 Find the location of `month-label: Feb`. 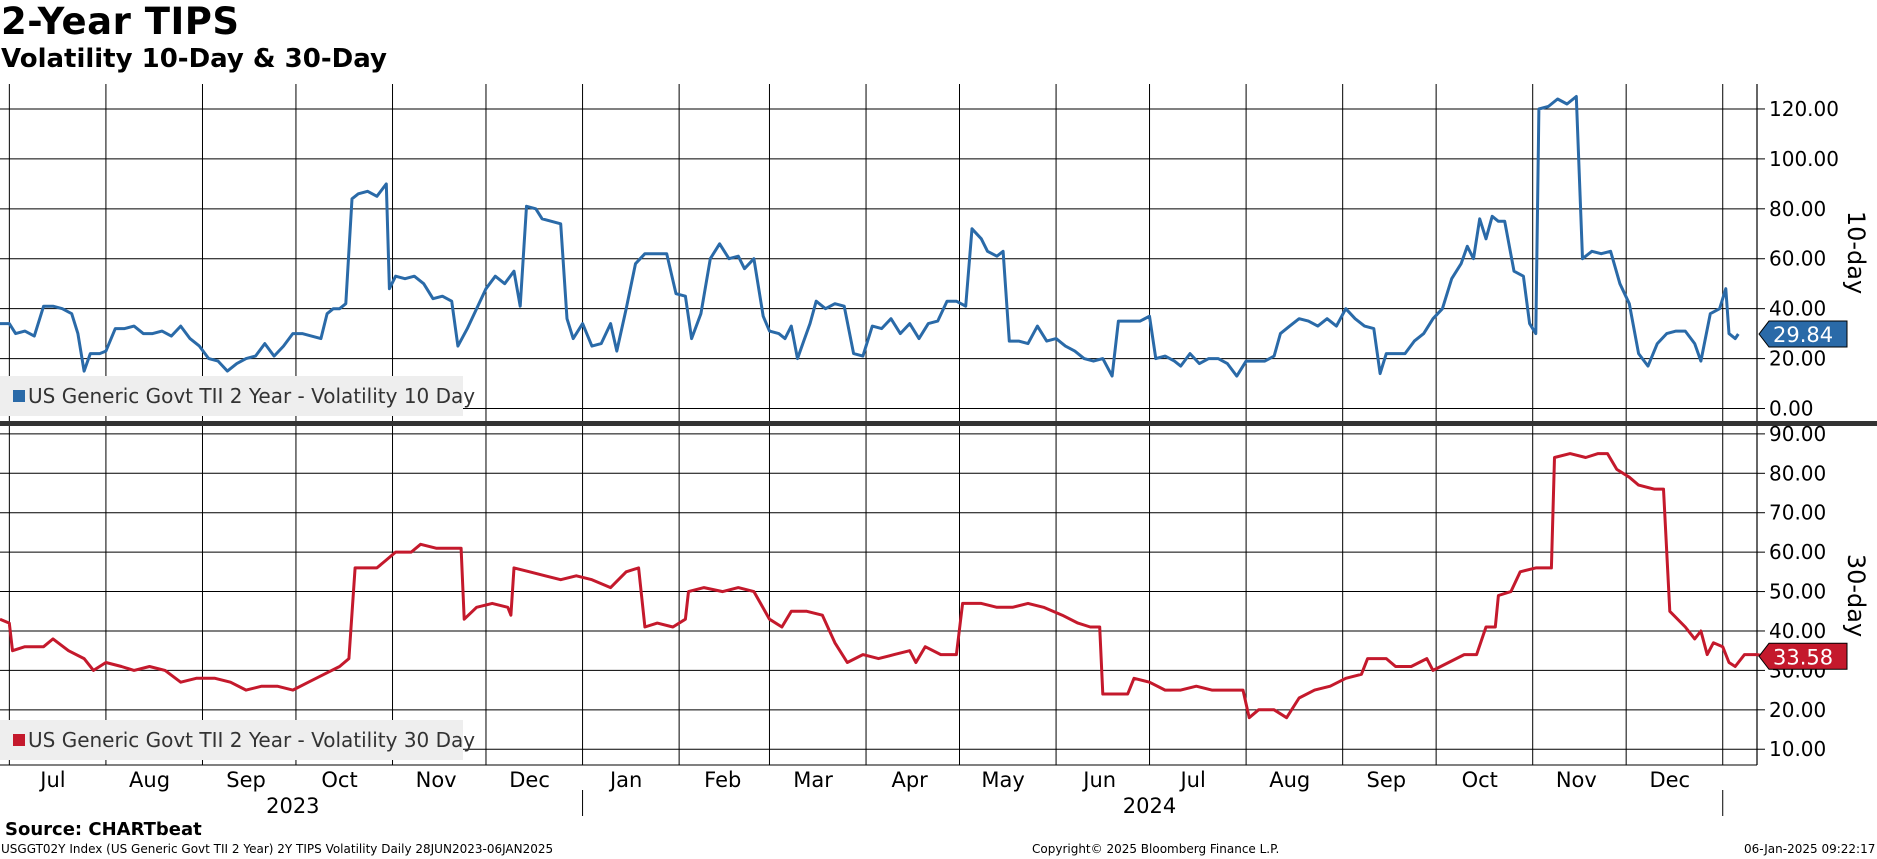

month-label: Feb is located at coordinates (722, 780).